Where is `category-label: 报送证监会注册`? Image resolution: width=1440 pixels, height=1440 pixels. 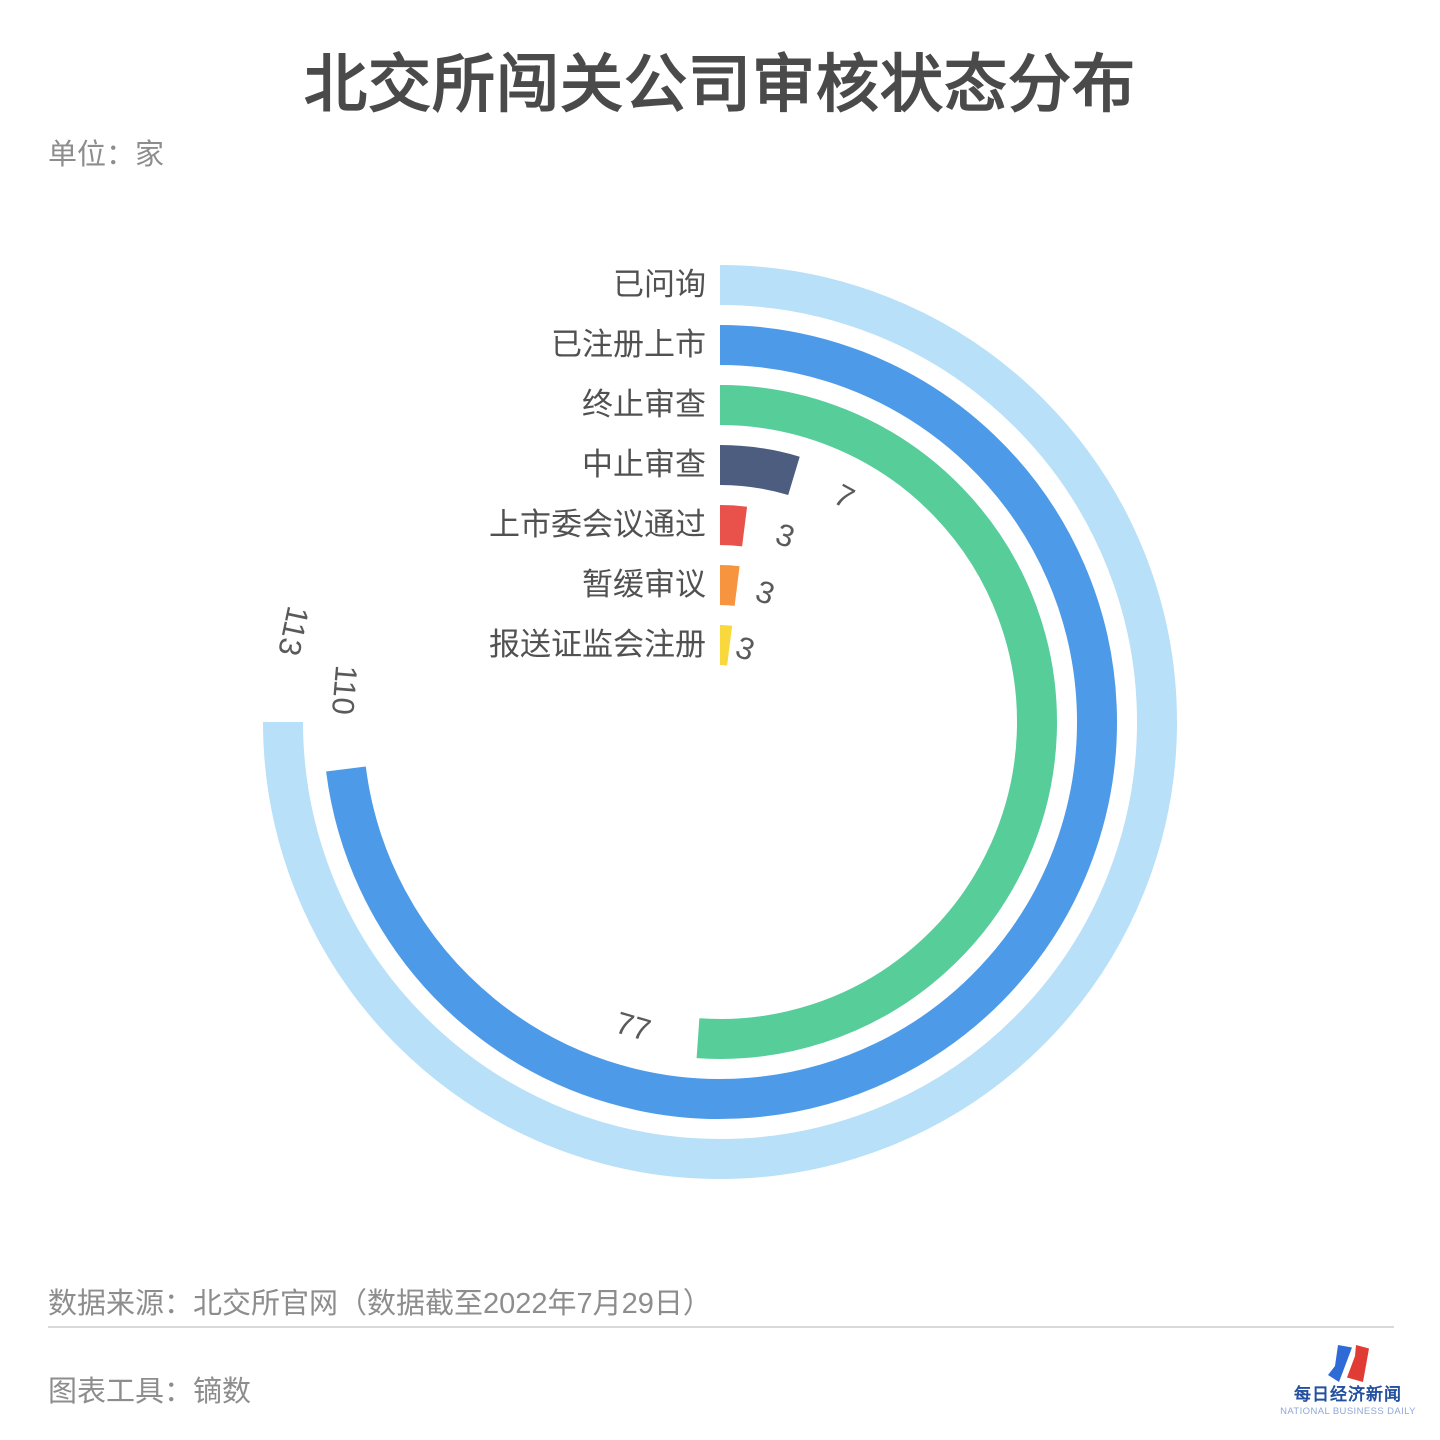 category-label: 报送证监会注册 is located at coordinates (597, 644).